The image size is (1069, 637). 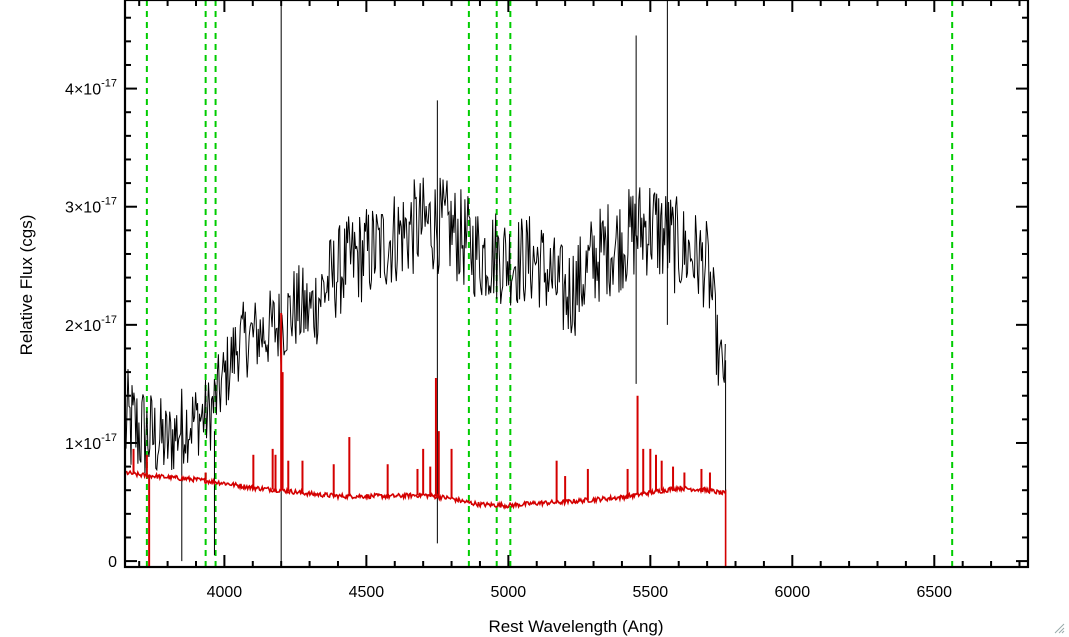 I want to click on y-tick-label: 3×10⁻¹⁷, so click(x=91, y=206).